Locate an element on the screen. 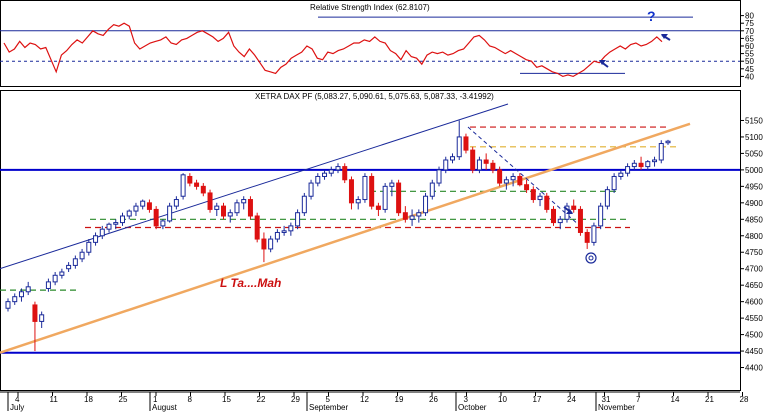  arrow-icon-rsi-low is located at coordinates (604, 64).